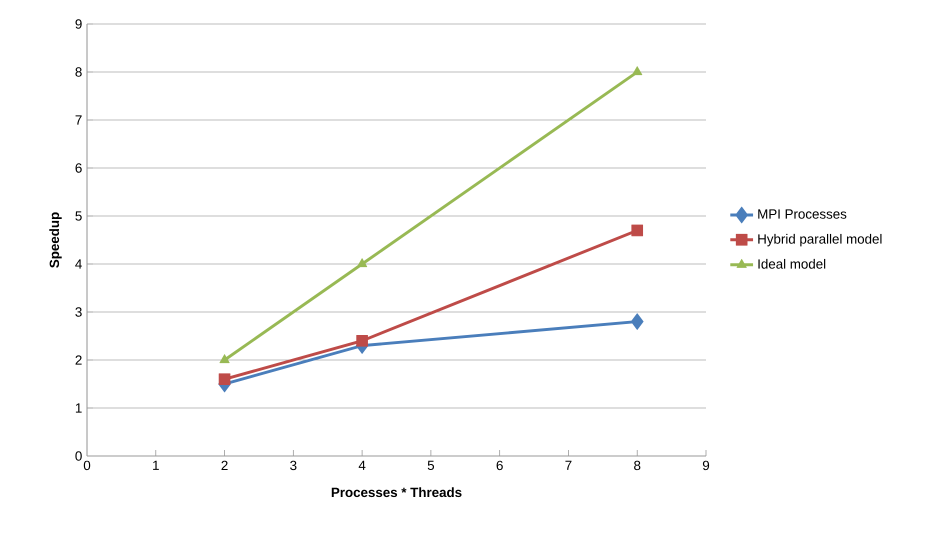  Describe the element at coordinates (78, 72) in the screenshot. I see `y-tick-label: 8` at that location.